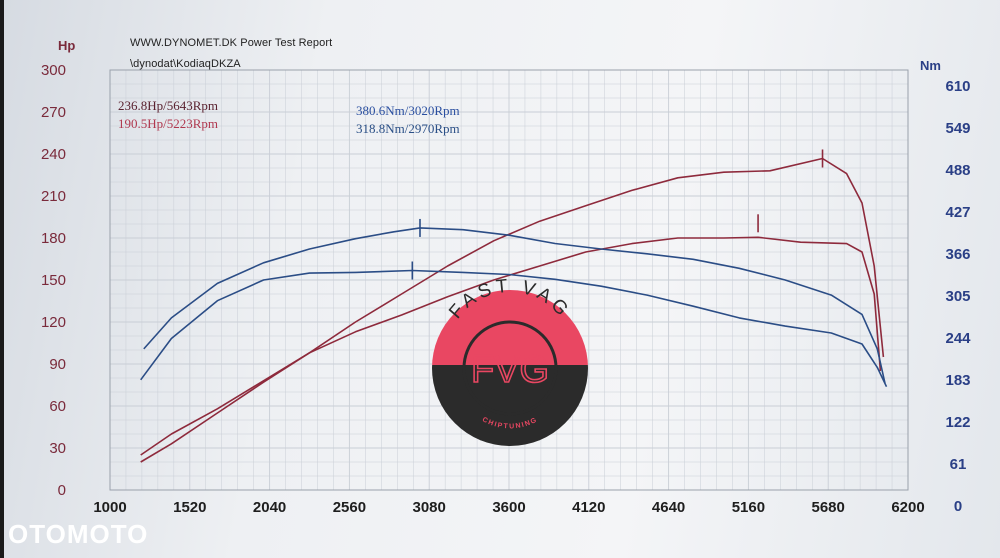  Describe the element at coordinates (185, 64) in the screenshot. I see `file-path: \dynodat\KodiaqDKZA` at that location.